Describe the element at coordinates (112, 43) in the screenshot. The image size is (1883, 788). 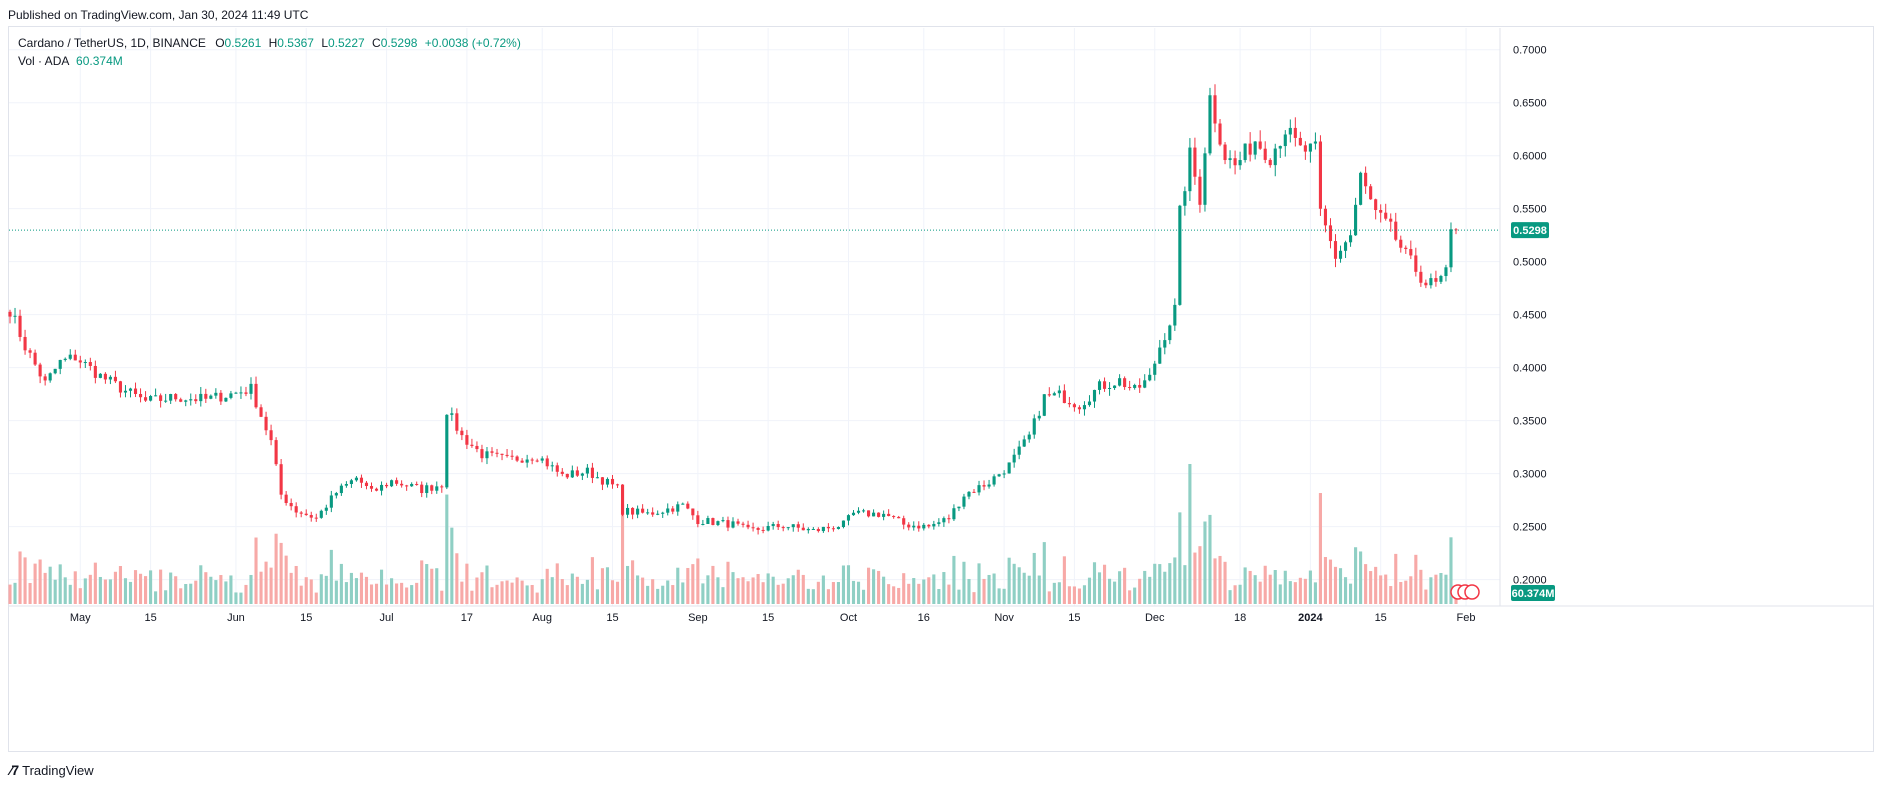
I see `symbol-title: Cardano / TetherUS, 1D, BINANCE` at that location.